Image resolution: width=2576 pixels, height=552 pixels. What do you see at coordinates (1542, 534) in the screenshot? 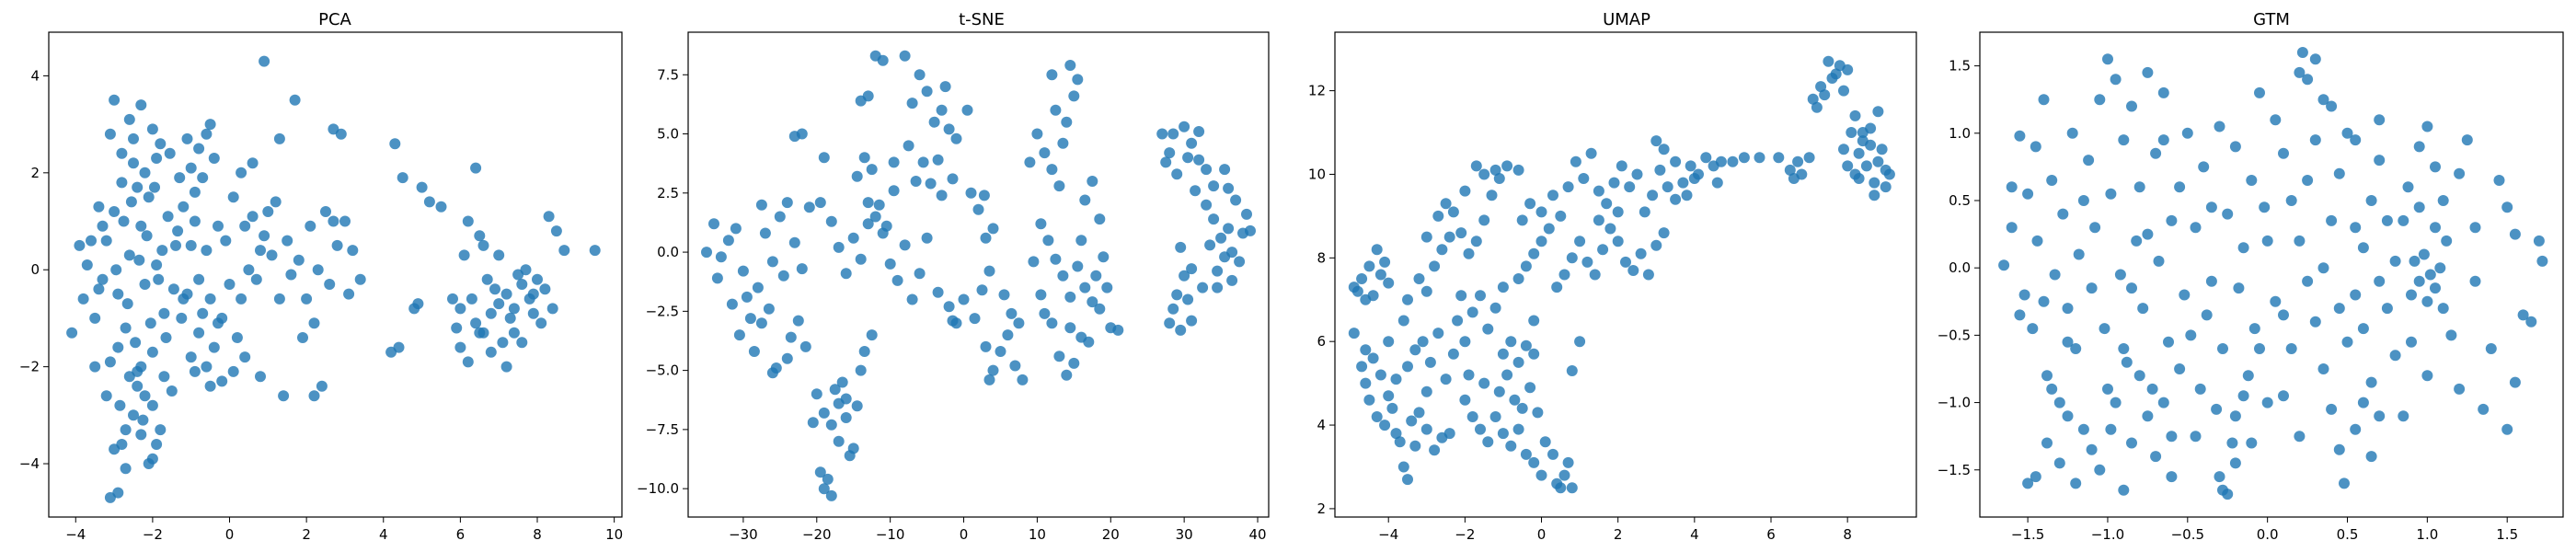
I see `x-tick-label: 0` at bounding box center [1542, 534].